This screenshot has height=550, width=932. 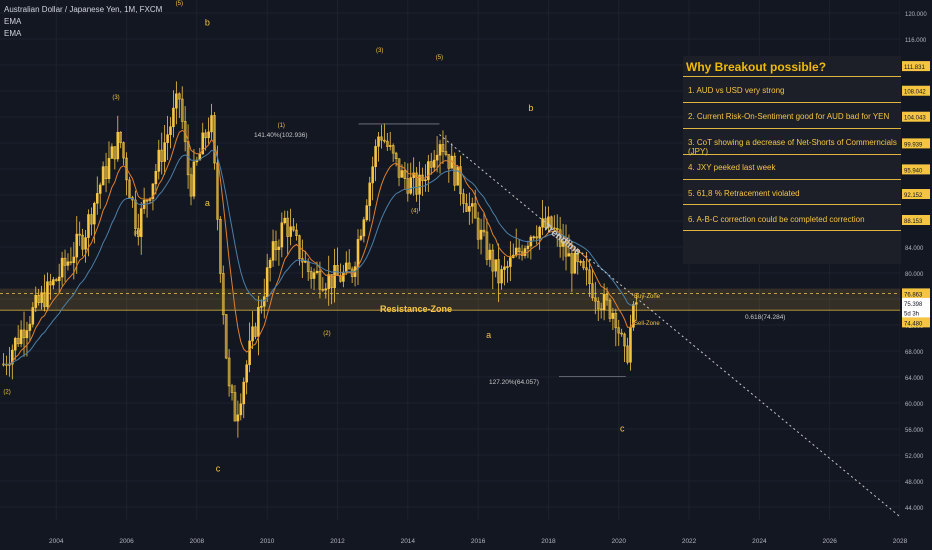 What do you see at coordinates (13, 33) in the screenshot?
I see `ema-legend-2: EMA` at bounding box center [13, 33].